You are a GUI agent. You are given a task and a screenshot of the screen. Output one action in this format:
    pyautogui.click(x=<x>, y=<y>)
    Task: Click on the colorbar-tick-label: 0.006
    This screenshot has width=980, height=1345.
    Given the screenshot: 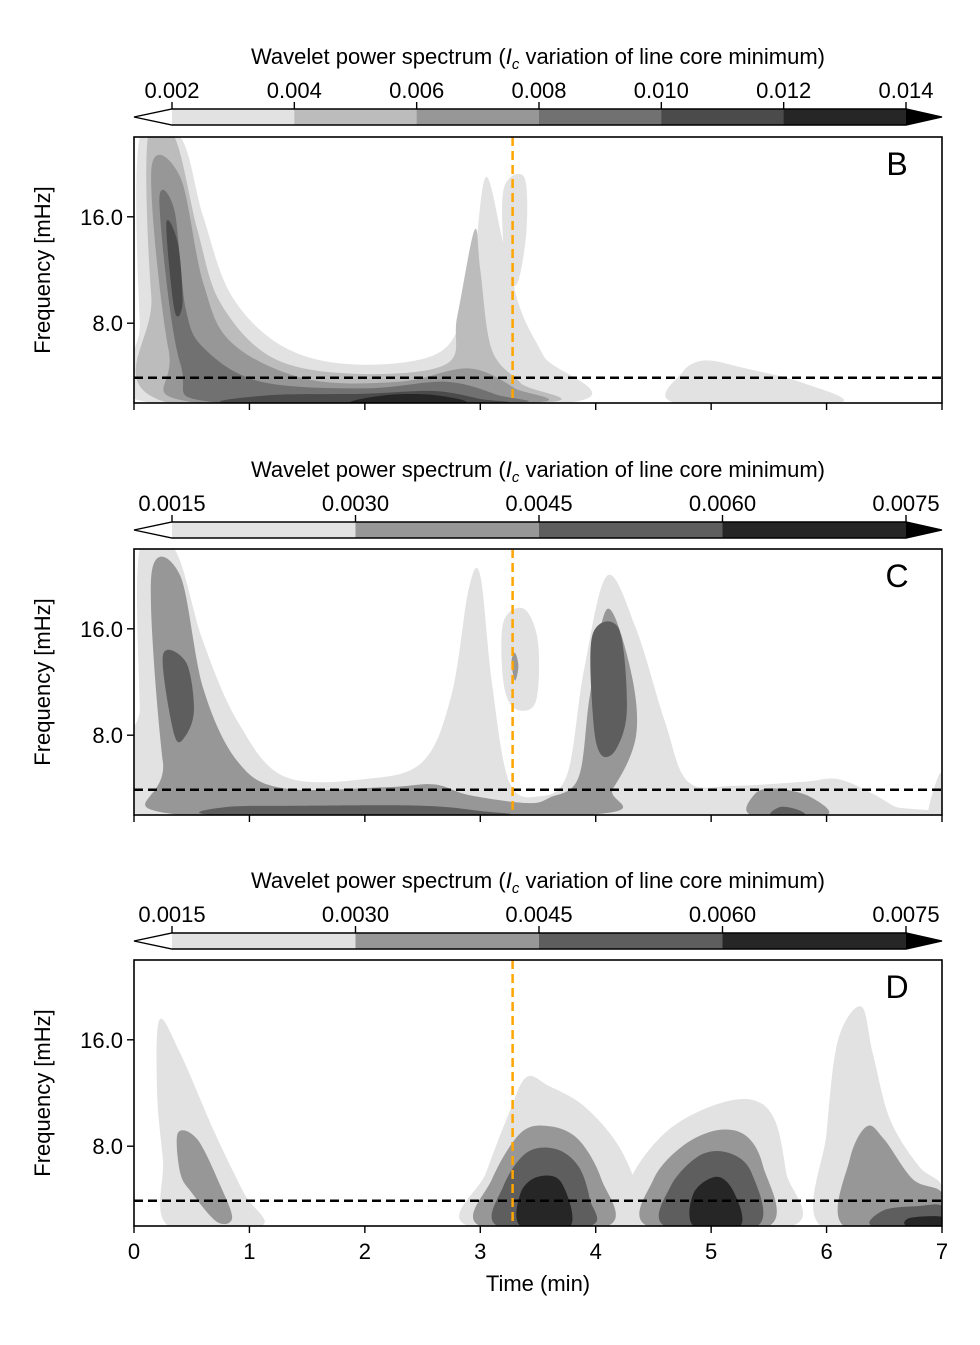 What is the action you would take?
    pyautogui.click(x=416, y=90)
    